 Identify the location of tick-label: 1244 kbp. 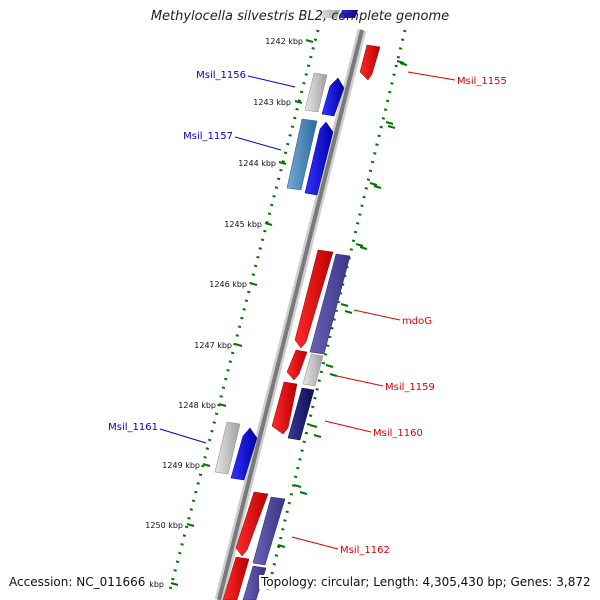
(257, 163).